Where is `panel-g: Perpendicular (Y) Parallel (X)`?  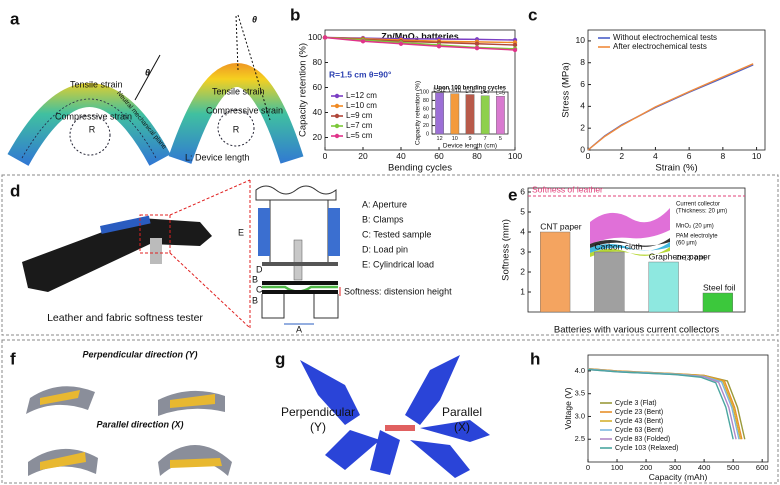
panel-g: Perpendicular (Y) Parallel (X) is located at coordinates (385, 416).